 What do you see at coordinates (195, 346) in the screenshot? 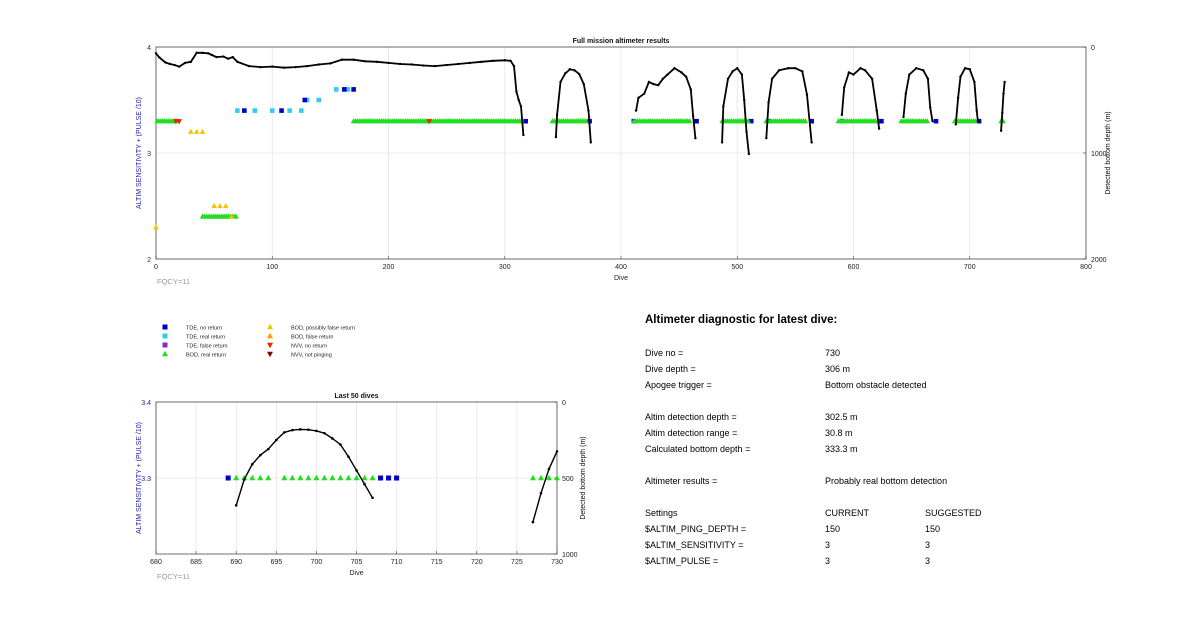
I see `legend-entry: TDE, false return` at bounding box center [195, 346].